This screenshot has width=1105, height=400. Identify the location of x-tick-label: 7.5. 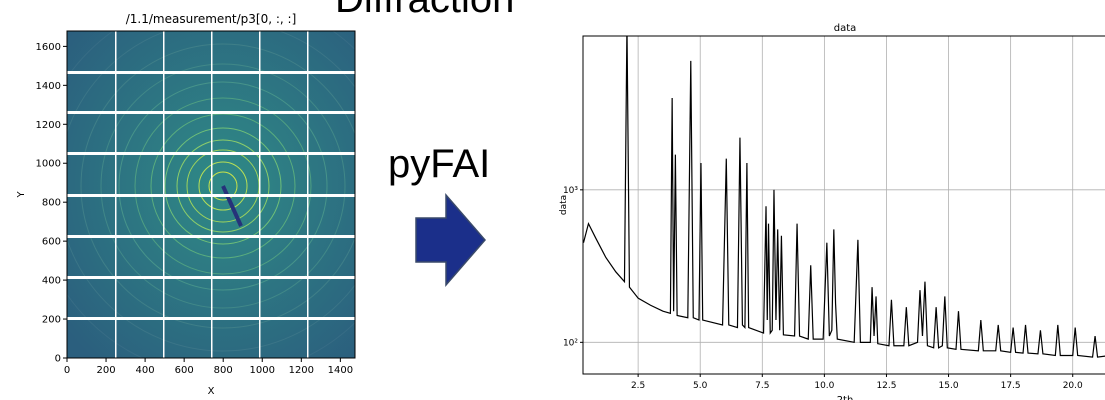
(762, 386).